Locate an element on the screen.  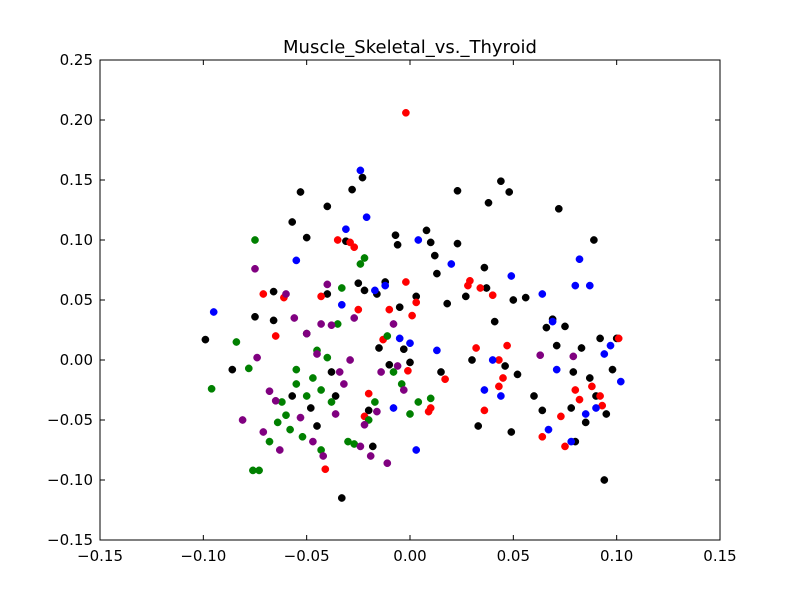
x-tick-label-5: 0.10 is located at coordinates (616, 556).